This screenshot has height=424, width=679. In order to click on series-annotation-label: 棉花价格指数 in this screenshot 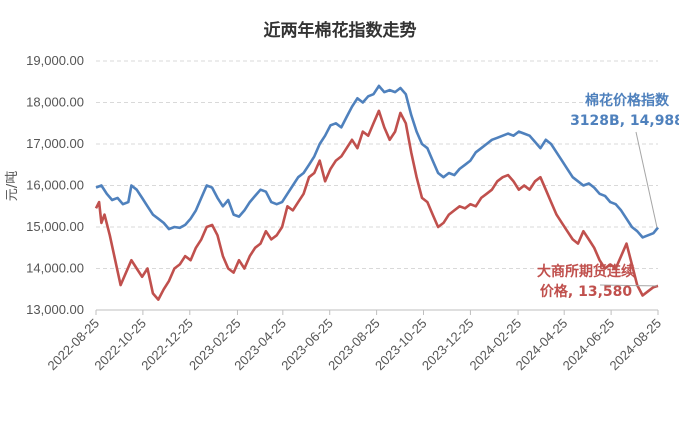, I will do `click(627, 100)`.